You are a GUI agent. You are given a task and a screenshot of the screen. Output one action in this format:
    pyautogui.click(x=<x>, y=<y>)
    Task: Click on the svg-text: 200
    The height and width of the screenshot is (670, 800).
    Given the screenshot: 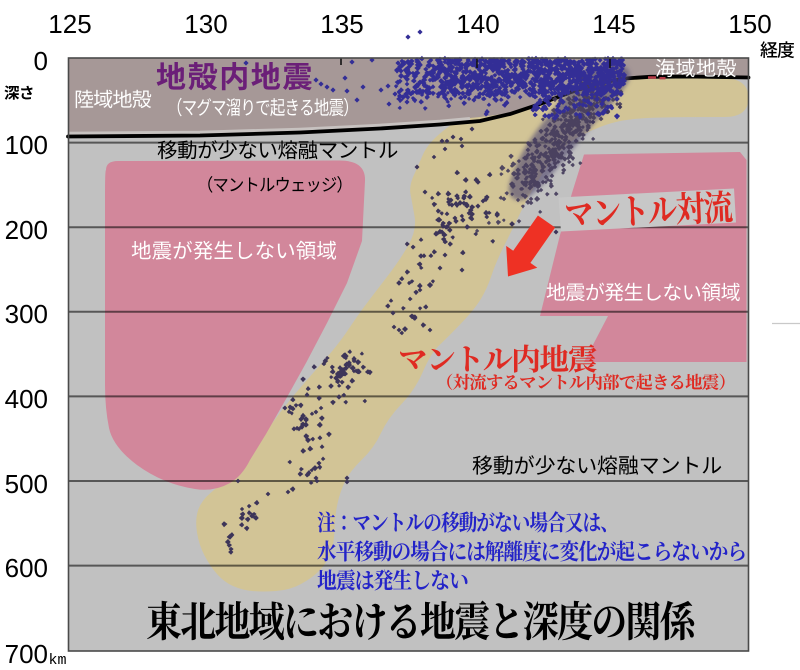 What is the action you would take?
    pyautogui.click(x=26, y=230)
    